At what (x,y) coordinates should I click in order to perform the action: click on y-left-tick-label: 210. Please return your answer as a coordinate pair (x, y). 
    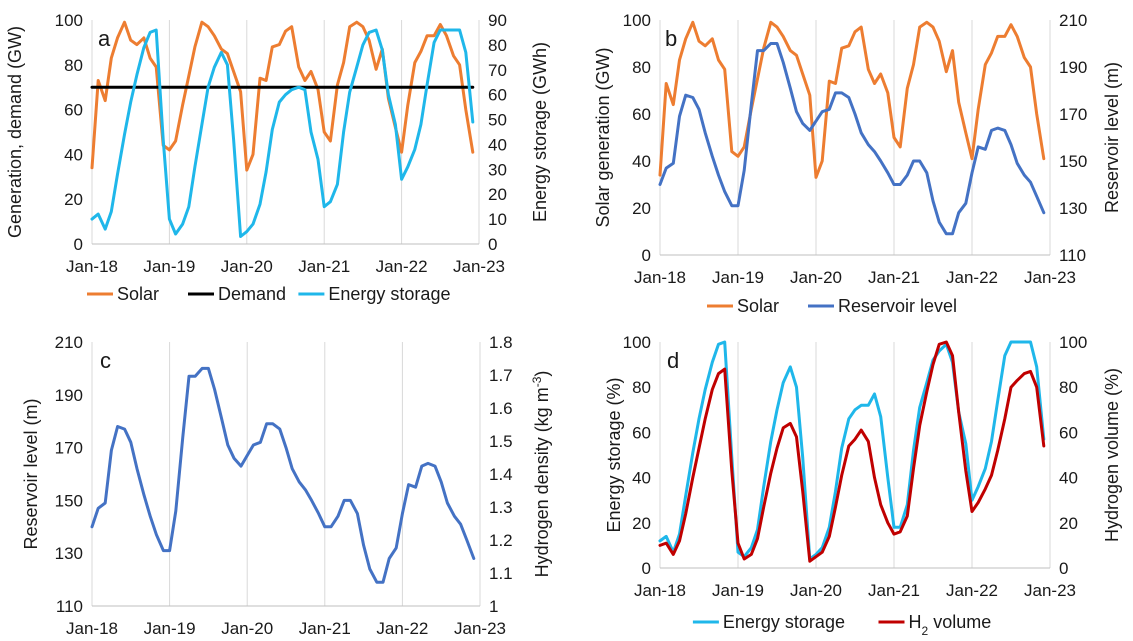
    Looking at the image, I should click on (69, 342).